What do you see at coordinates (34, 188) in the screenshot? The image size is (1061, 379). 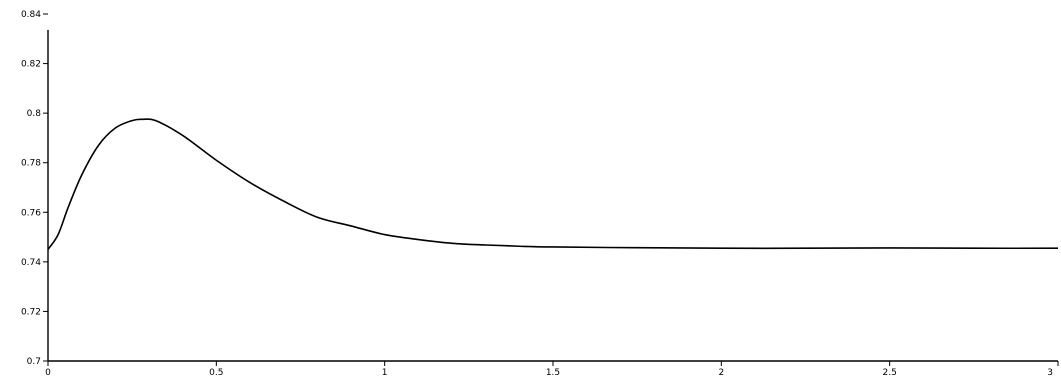 I see `y-axis-ticks: 0.7 0.72 0.74 0.76 0.78 0.8 0.82 0.84` at bounding box center [34, 188].